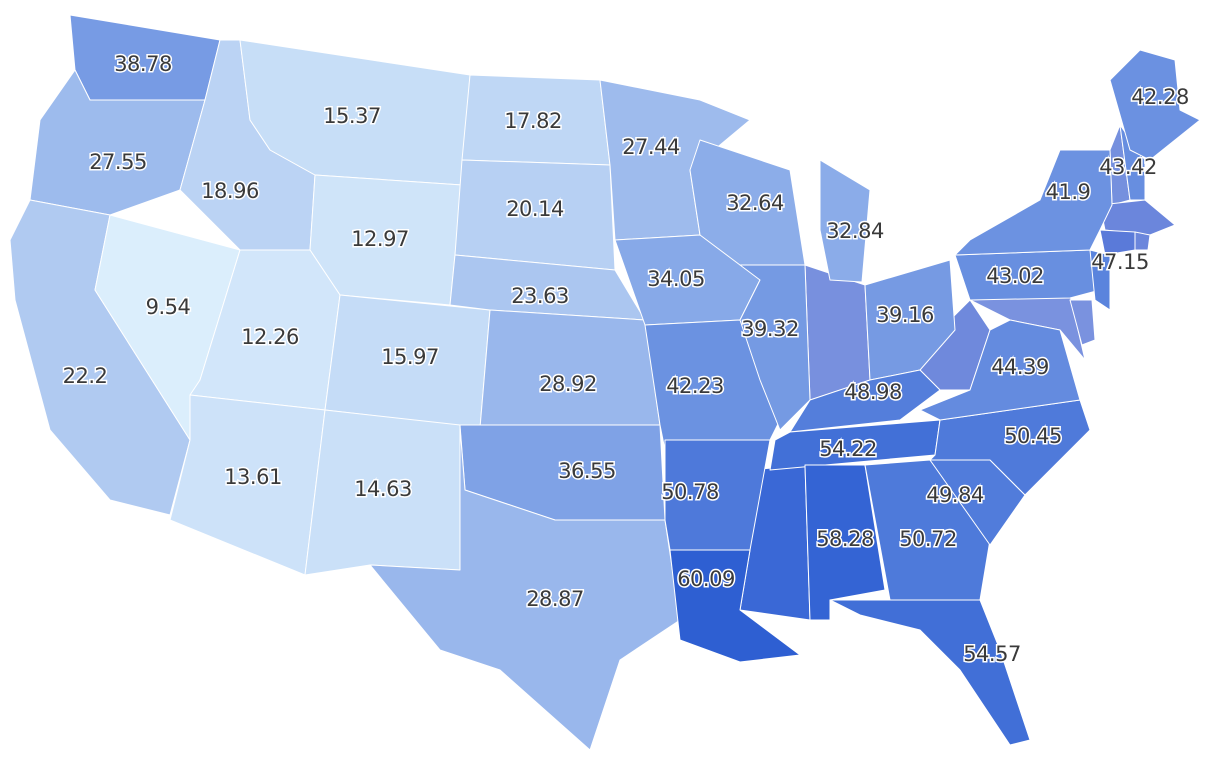  What do you see at coordinates (568, 384) in the screenshot?
I see `value-label: 28.92` at bounding box center [568, 384].